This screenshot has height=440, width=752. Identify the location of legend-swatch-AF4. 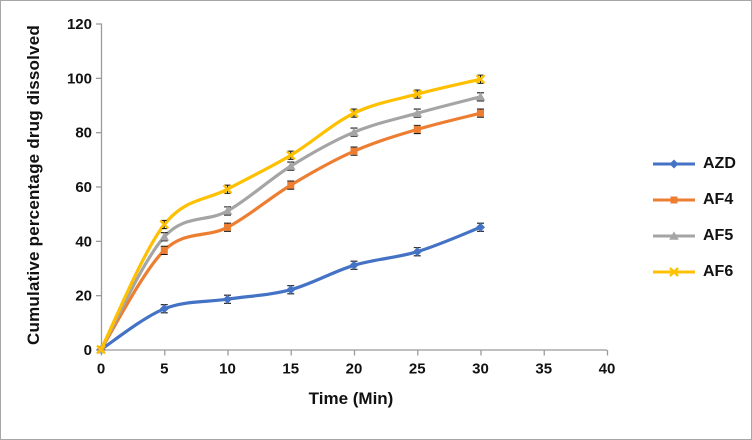
(674, 200).